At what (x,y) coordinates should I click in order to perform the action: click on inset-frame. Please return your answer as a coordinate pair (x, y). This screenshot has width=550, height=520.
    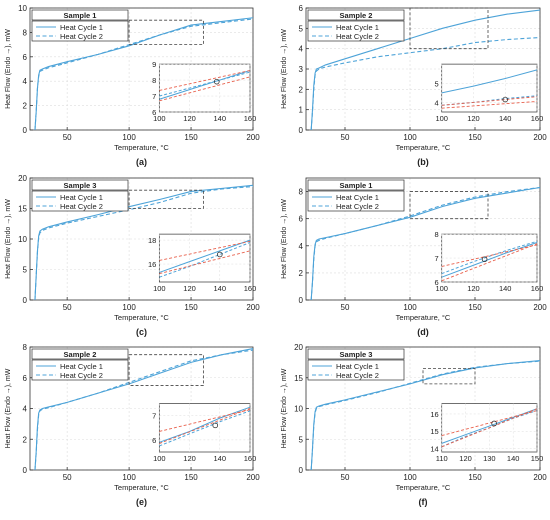
    Looking at the image, I should click on (204, 258).